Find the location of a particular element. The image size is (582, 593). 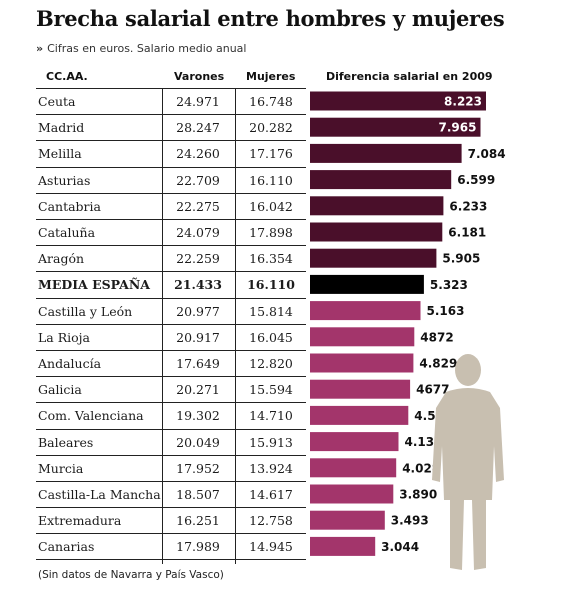

table-row: Canarias 17.989 14.945 is located at coordinates (171, 547).